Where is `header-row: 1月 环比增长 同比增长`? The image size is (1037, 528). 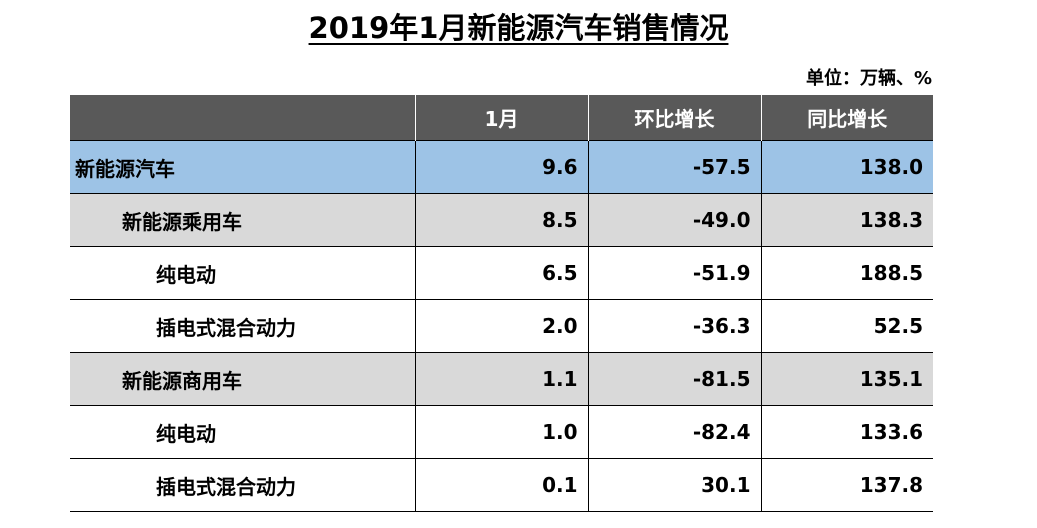
header-row: 1月 环比增长 同比增长 is located at coordinates (501, 118).